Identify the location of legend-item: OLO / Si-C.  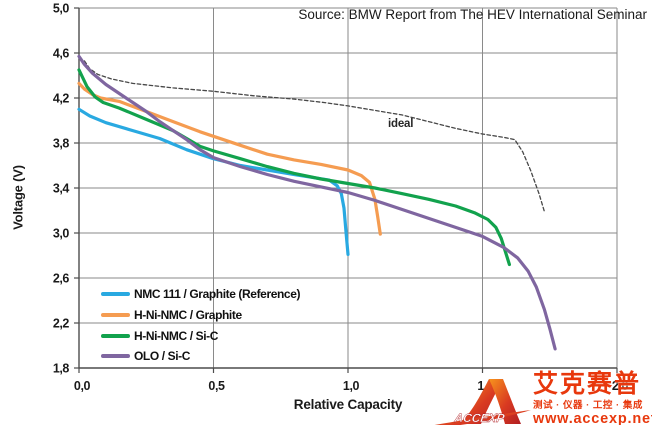
(200, 356).